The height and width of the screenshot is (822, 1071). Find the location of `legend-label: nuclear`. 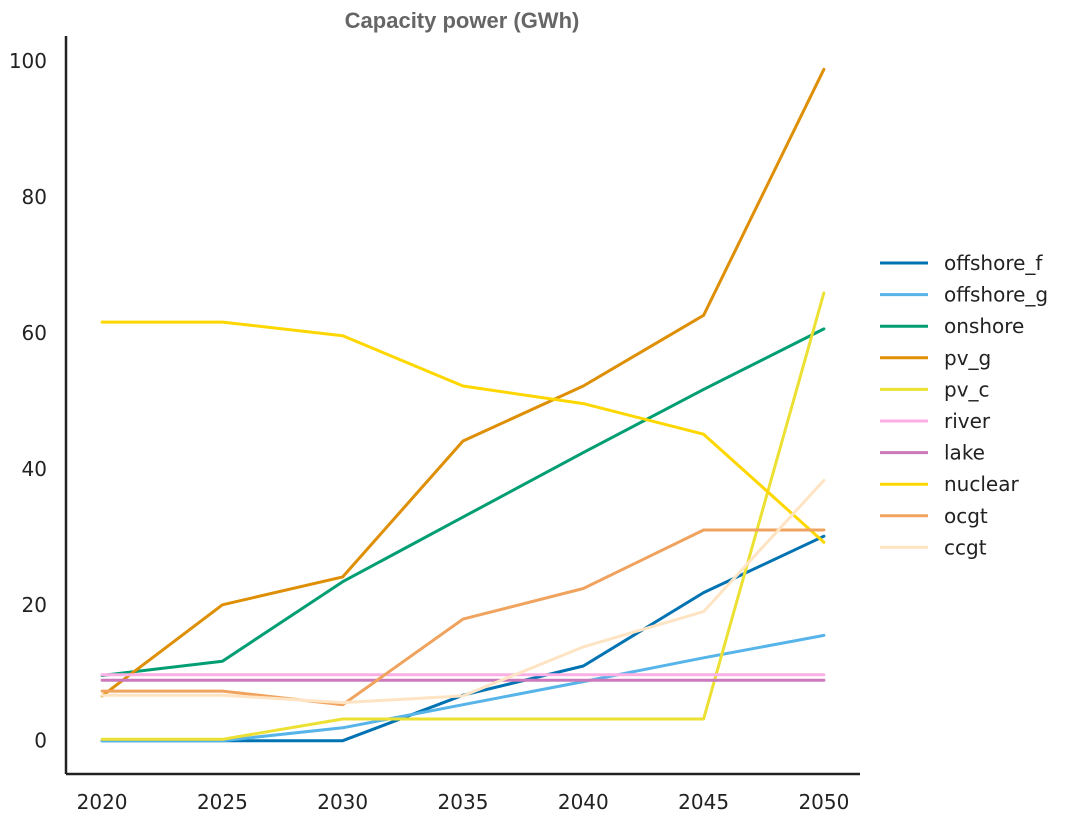

legend-label: nuclear is located at coordinates (981, 484).